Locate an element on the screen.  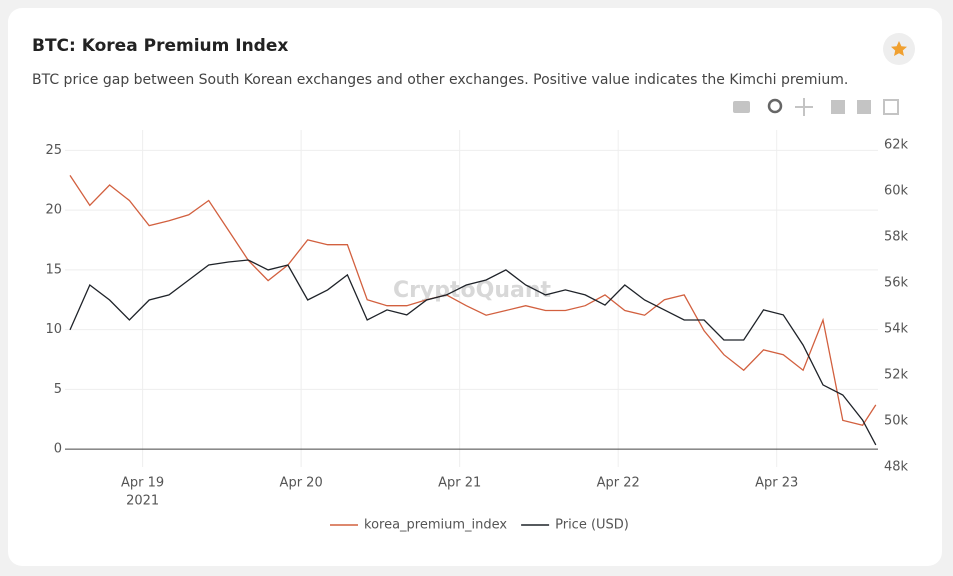
zoom-out-icon is located at coordinates (864, 107).